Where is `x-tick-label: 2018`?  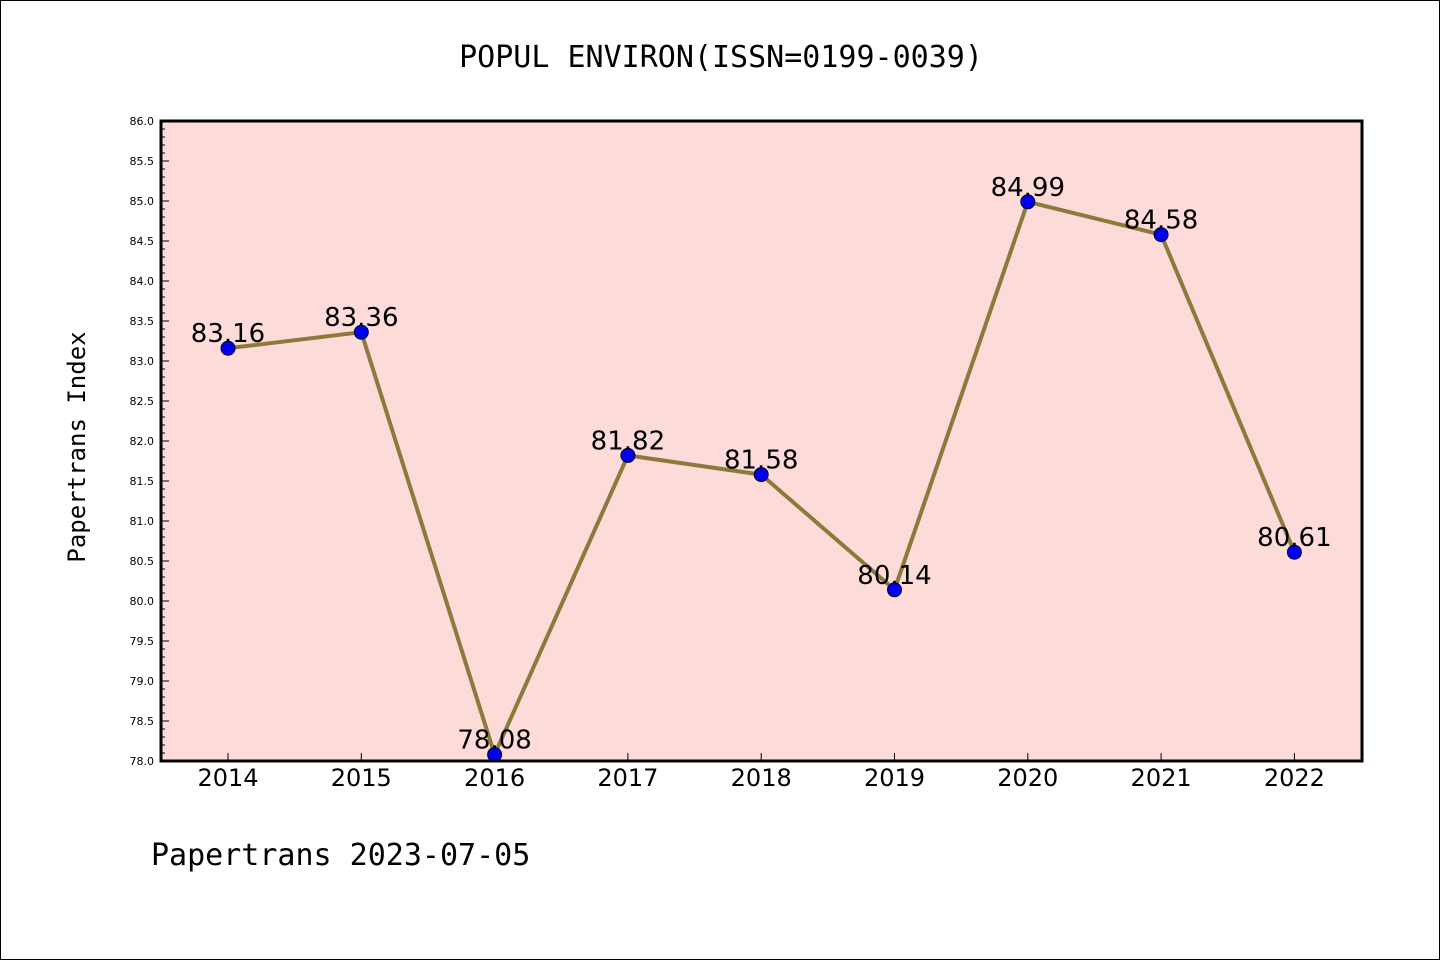
x-tick-label: 2018 is located at coordinates (761, 778).